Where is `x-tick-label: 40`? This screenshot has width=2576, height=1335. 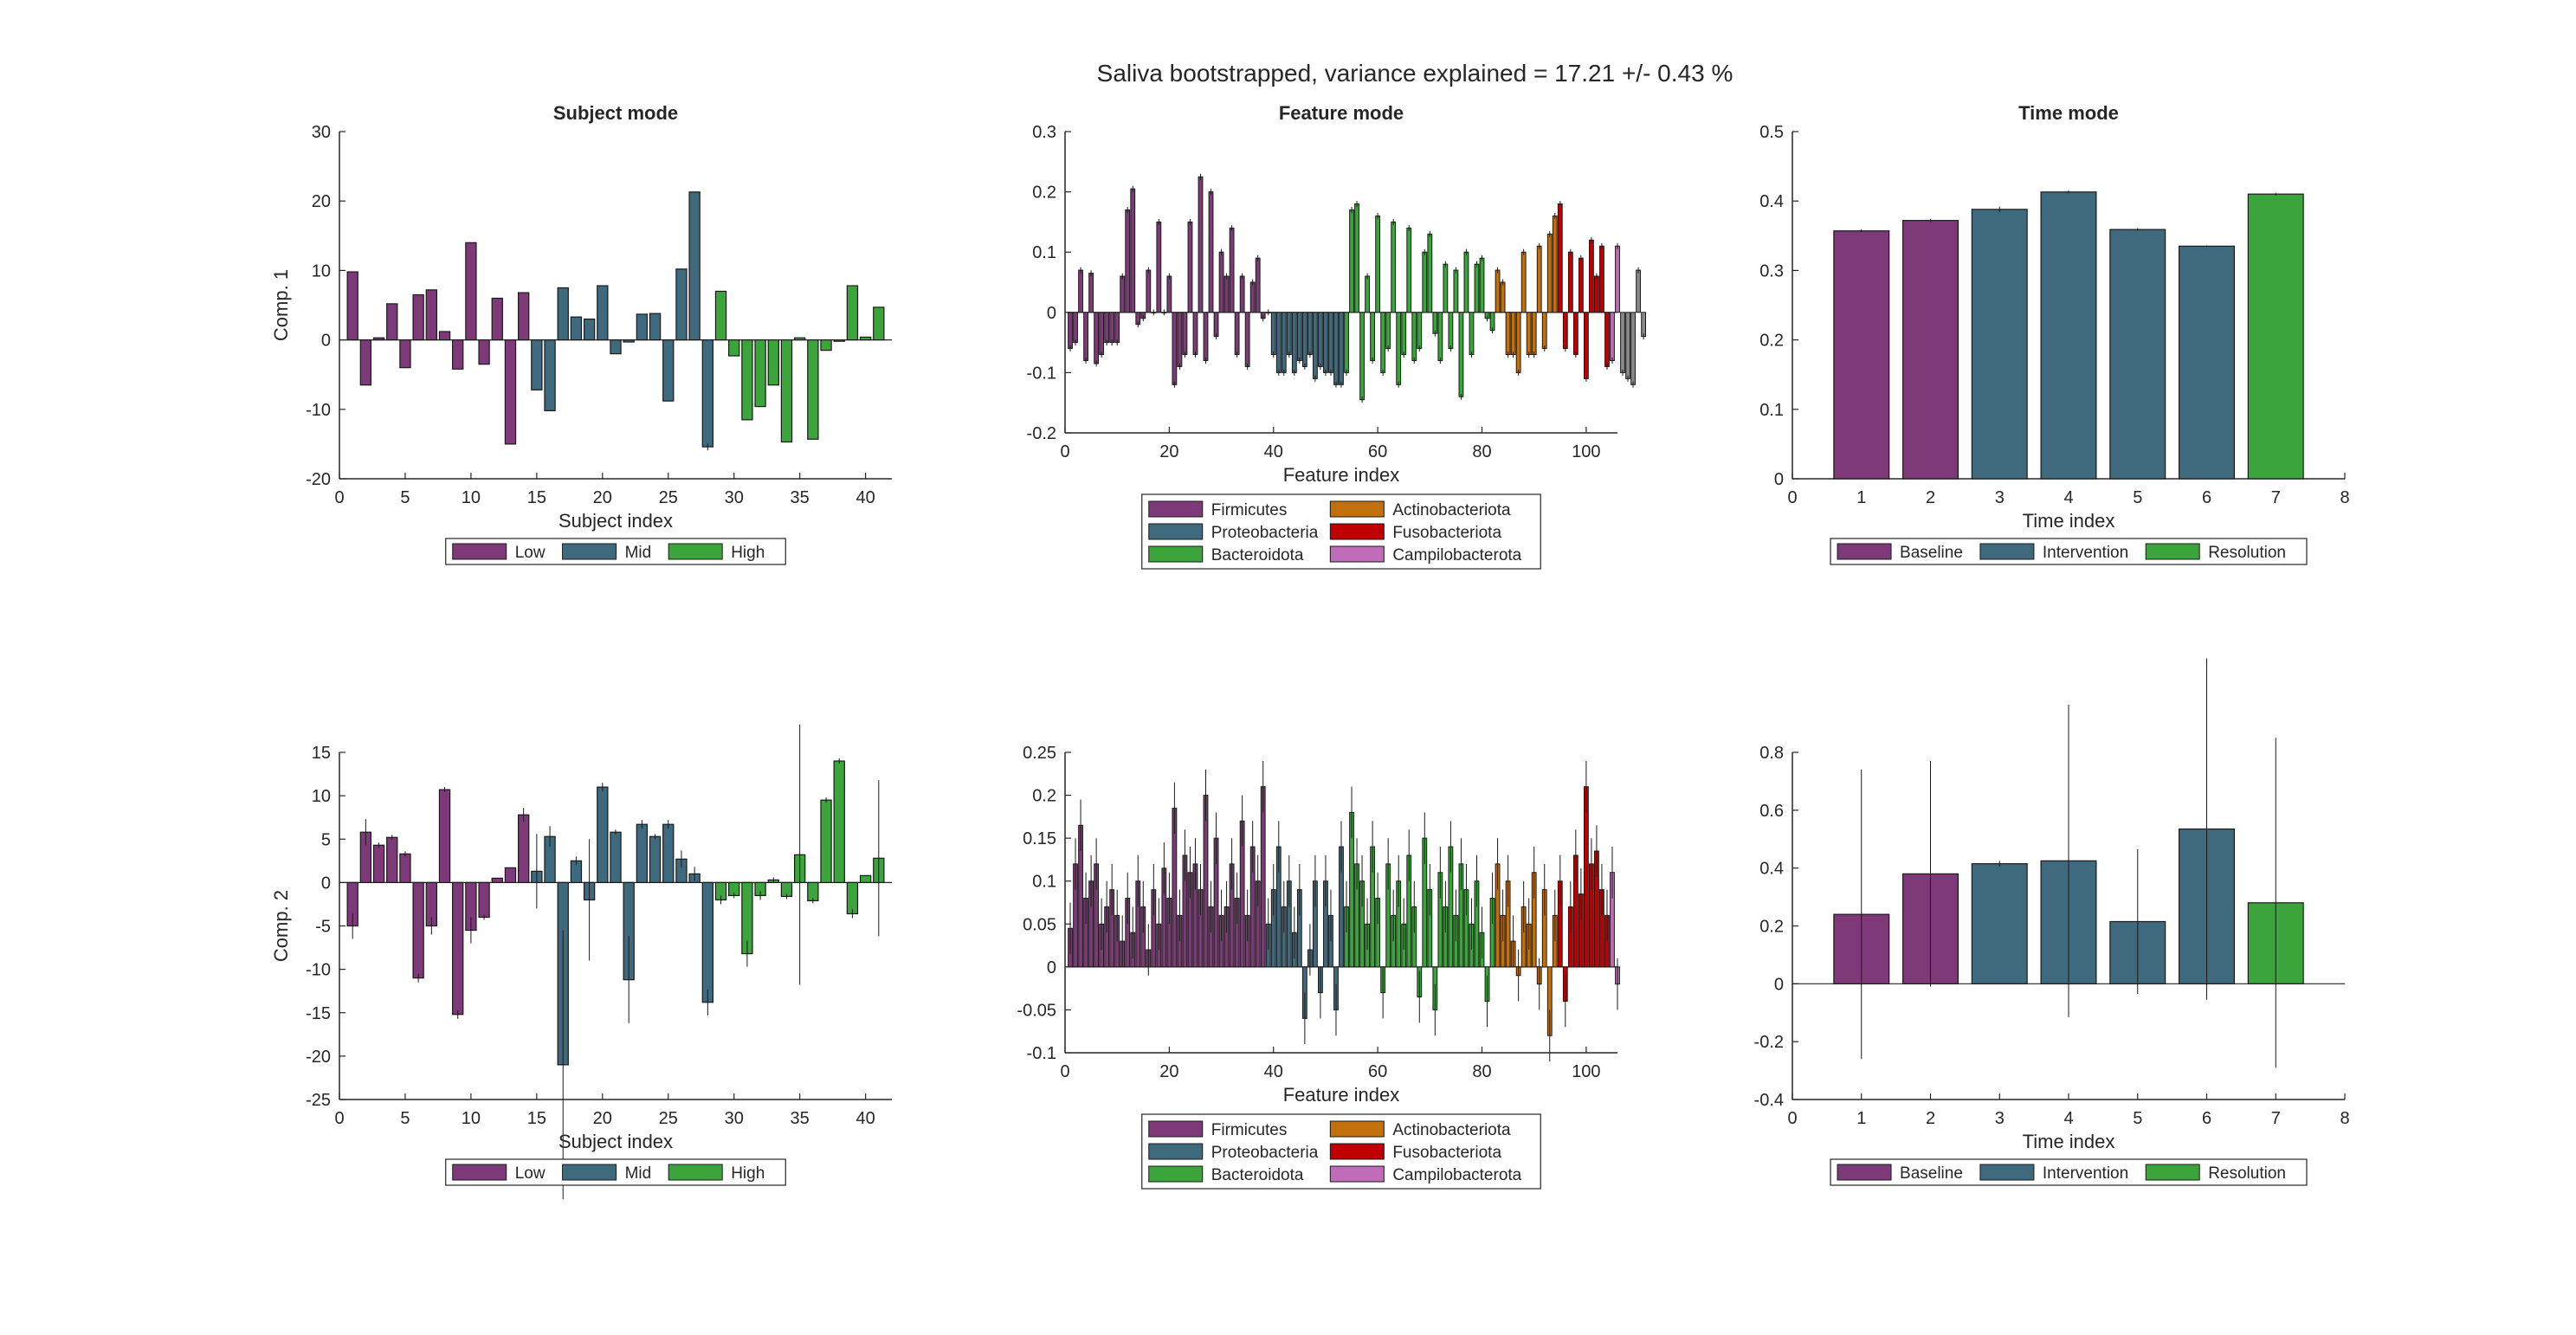 x-tick-label: 40 is located at coordinates (1274, 452).